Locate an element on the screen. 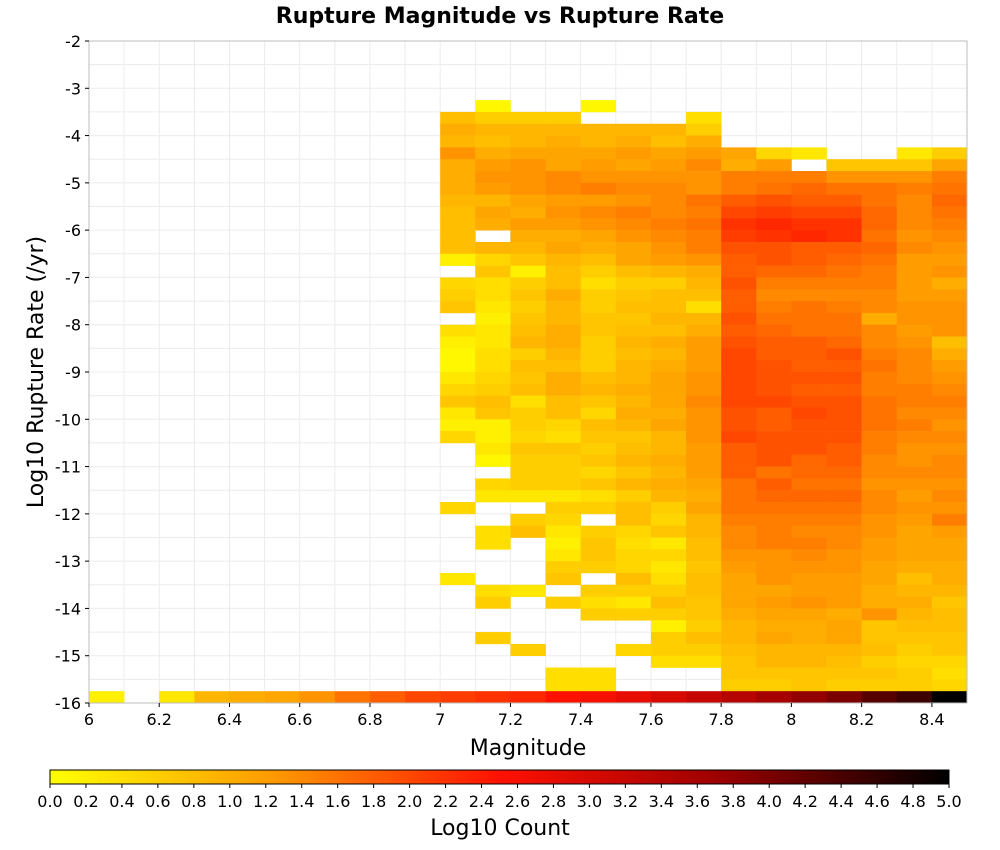 The width and height of the screenshot is (1000, 850). y-tick-label: -16 is located at coordinates (68, 703).